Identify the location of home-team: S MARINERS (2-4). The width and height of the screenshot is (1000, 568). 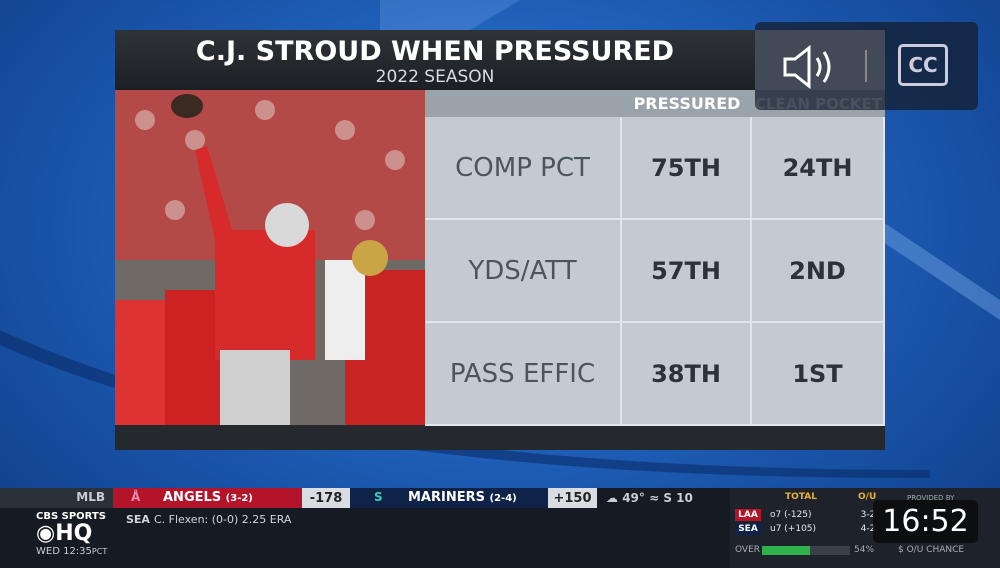
(449, 498).